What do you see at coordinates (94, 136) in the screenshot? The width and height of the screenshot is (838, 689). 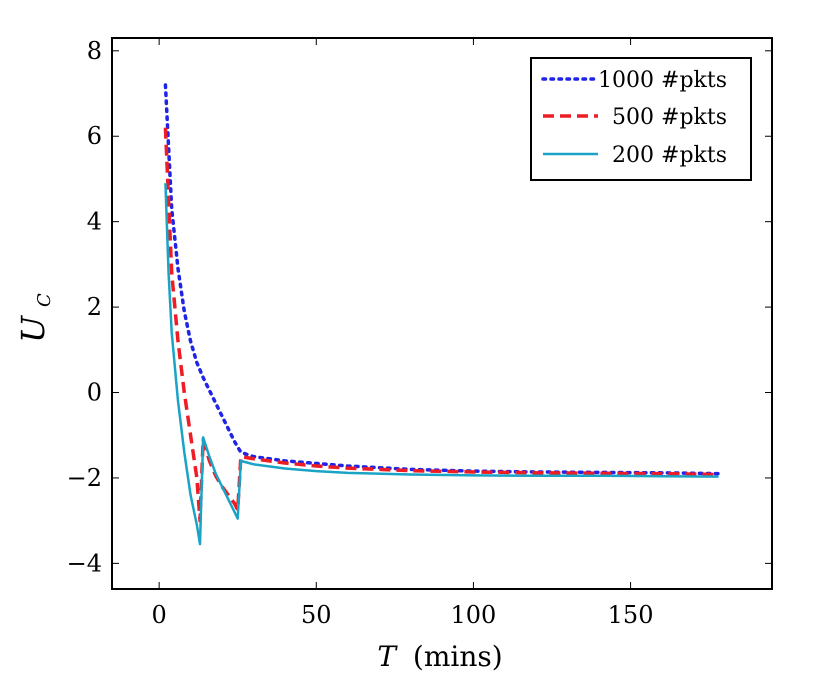 I see `y-tick-label: 6` at bounding box center [94, 136].